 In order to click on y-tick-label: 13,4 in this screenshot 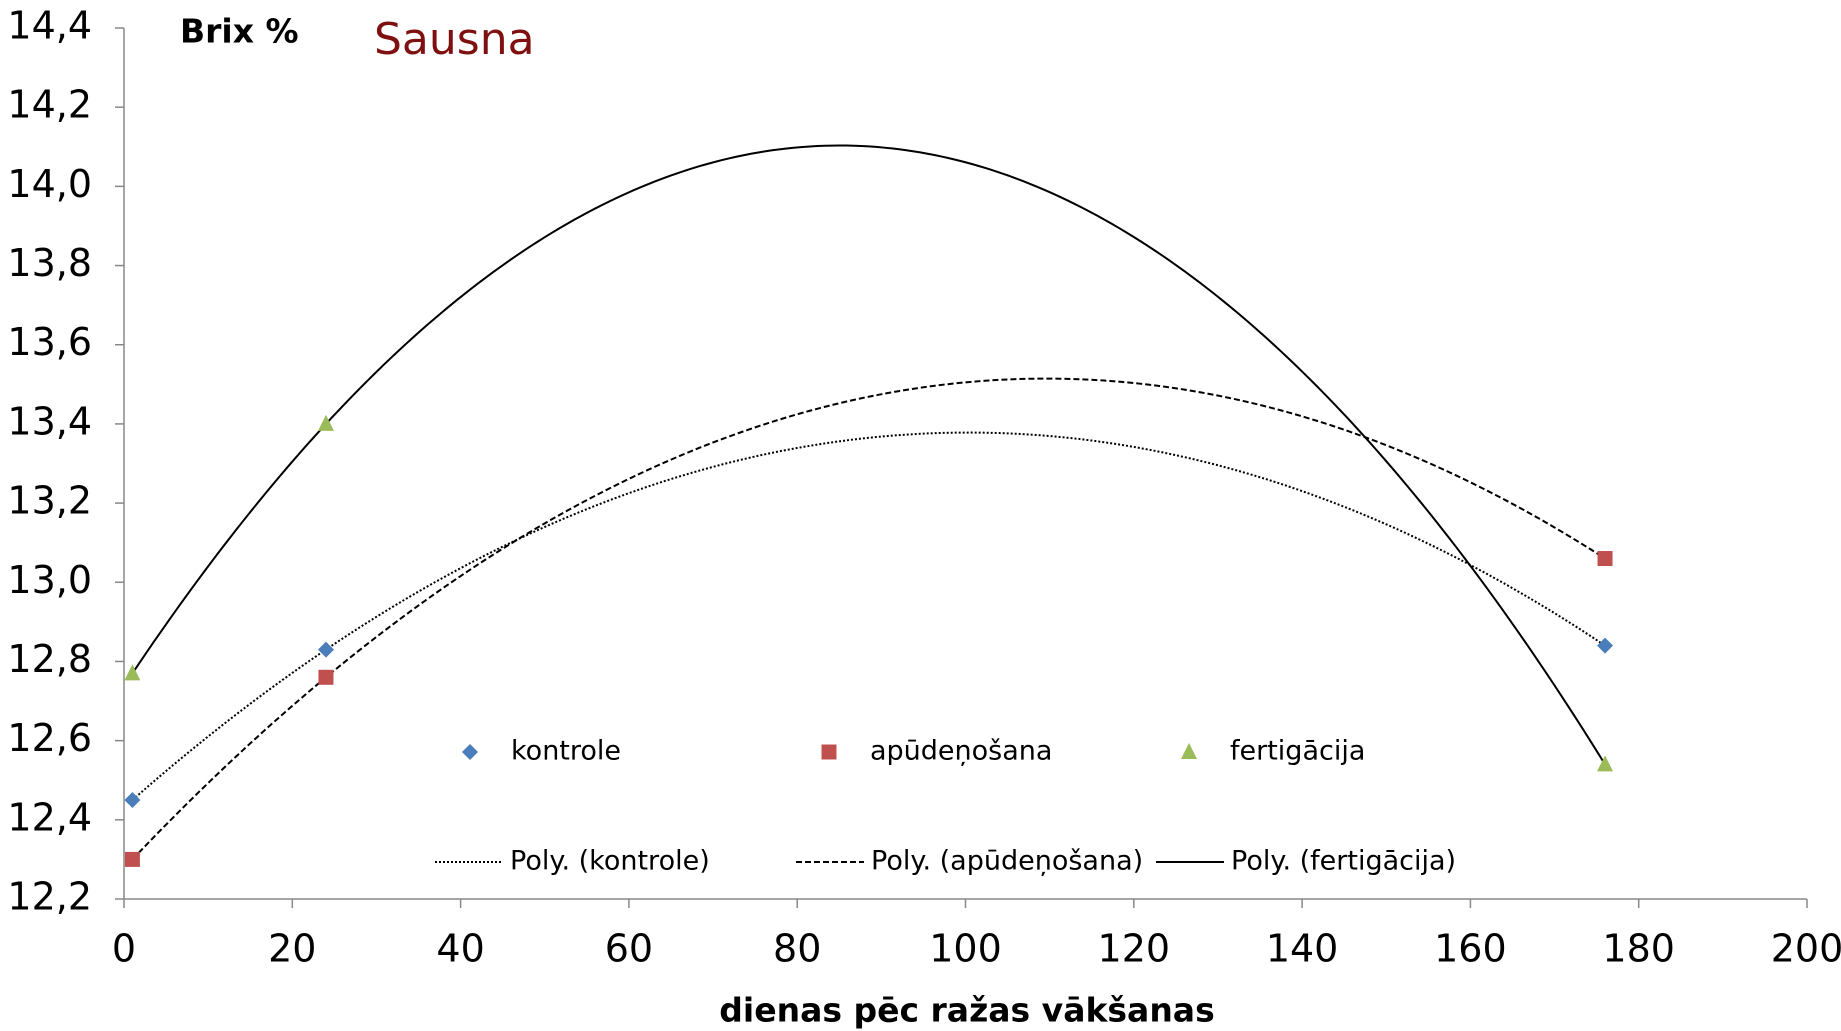, I will do `click(49, 421)`.